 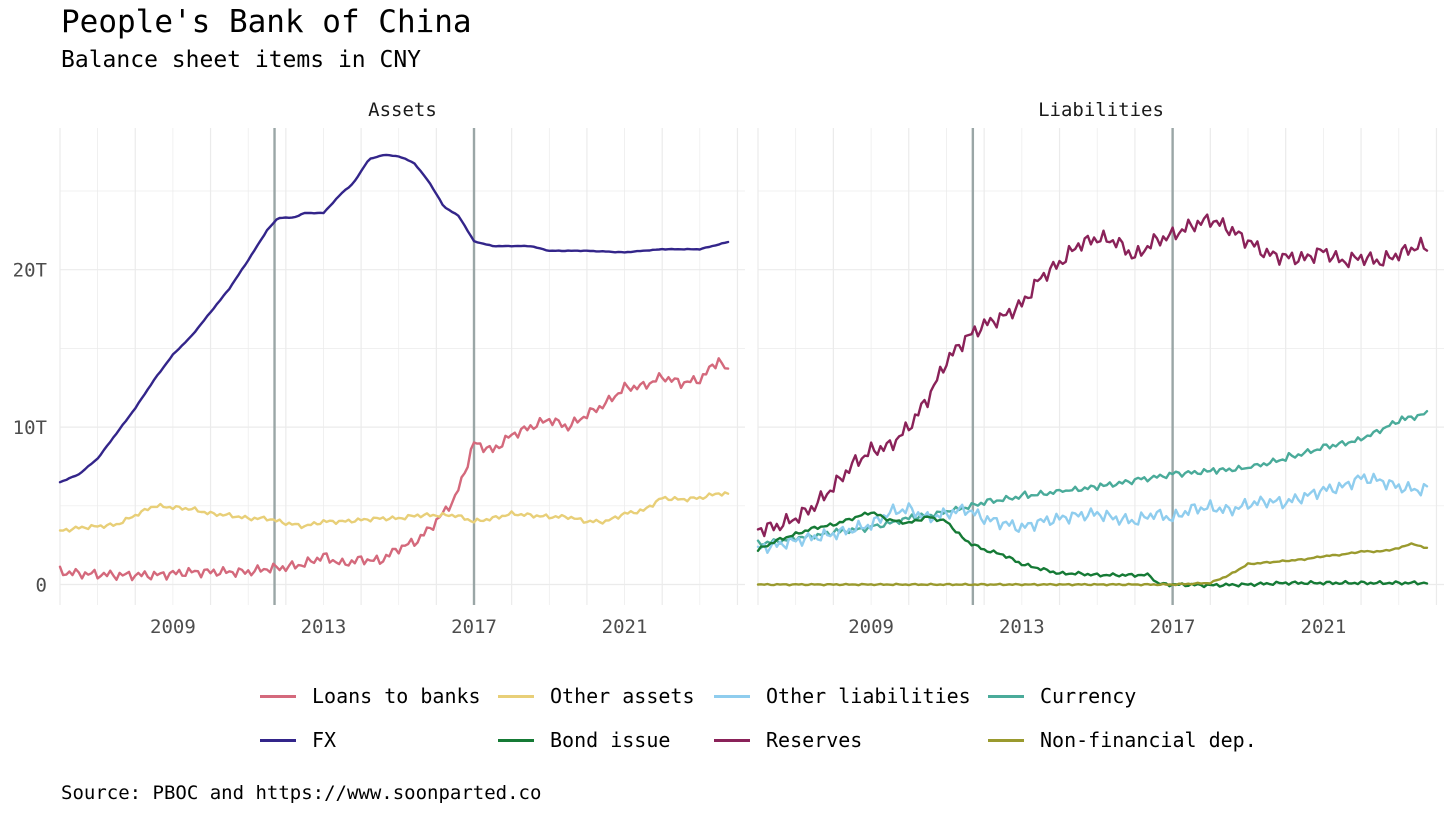 What do you see at coordinates (394, 512) in the screenshot?
I see `series-line-other-assets` at bounding box center [394, 512].